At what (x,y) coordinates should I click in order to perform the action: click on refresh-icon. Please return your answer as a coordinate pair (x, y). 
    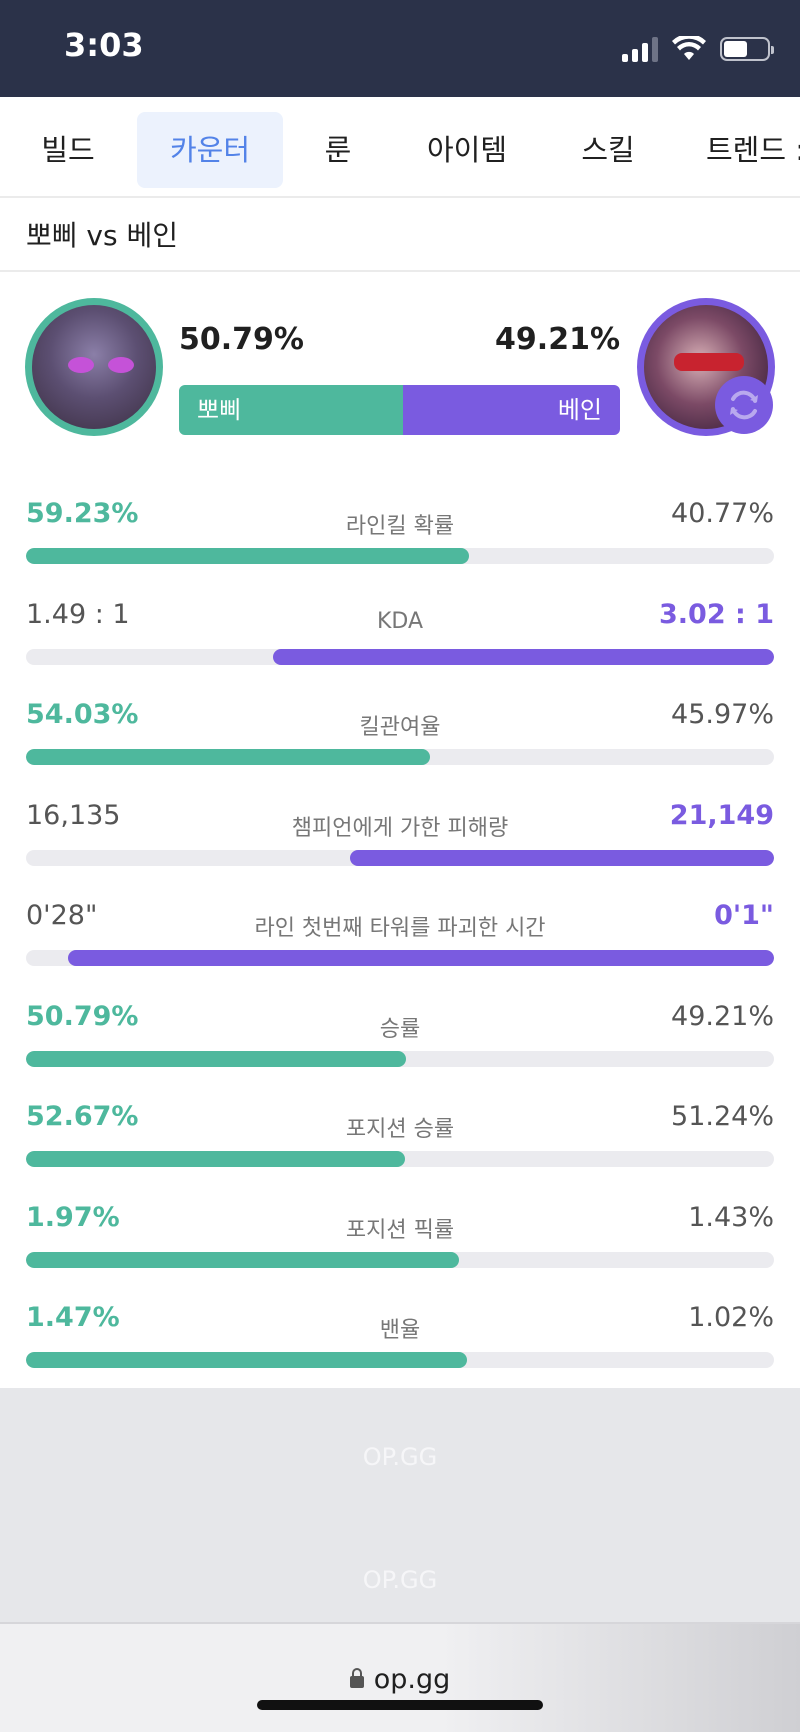
    Looking at the image, I should click on (744, 405).